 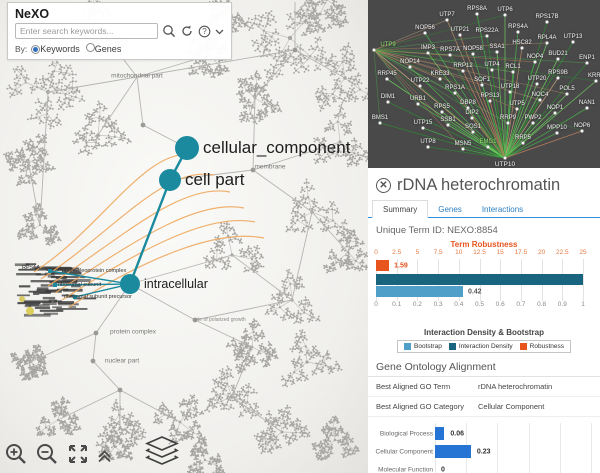 I want to click on gene-node-label: NOP4, so click(x=535, y=57).